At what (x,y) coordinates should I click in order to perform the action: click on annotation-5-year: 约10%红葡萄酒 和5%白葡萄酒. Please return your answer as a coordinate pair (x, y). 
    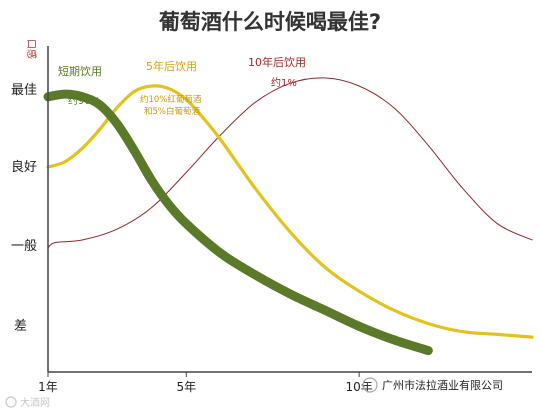
    Looking at the image, I should click on (172, 105).